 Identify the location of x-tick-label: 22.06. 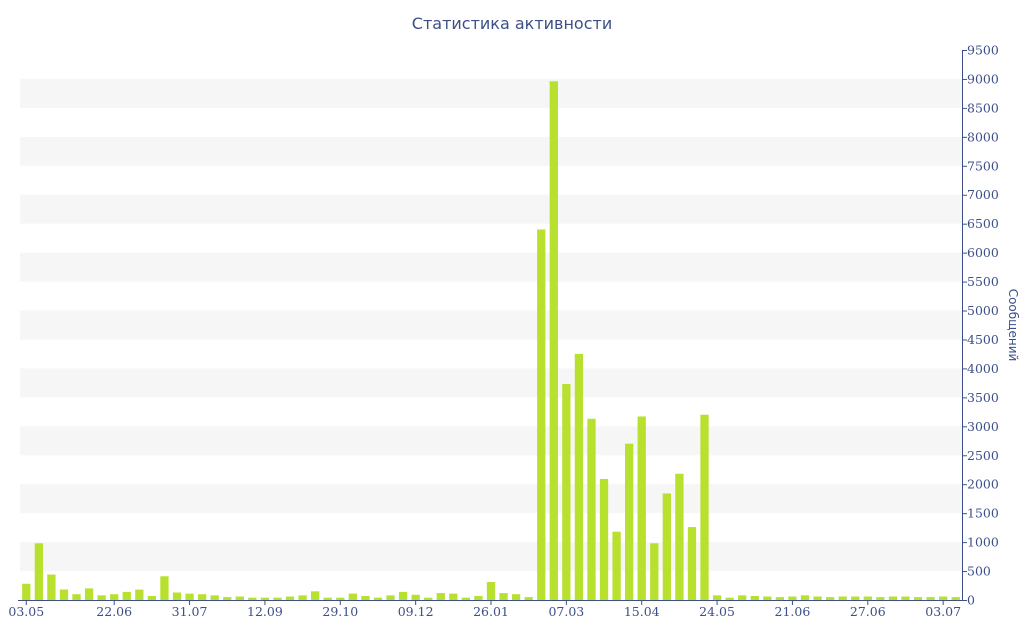
(114, 611).